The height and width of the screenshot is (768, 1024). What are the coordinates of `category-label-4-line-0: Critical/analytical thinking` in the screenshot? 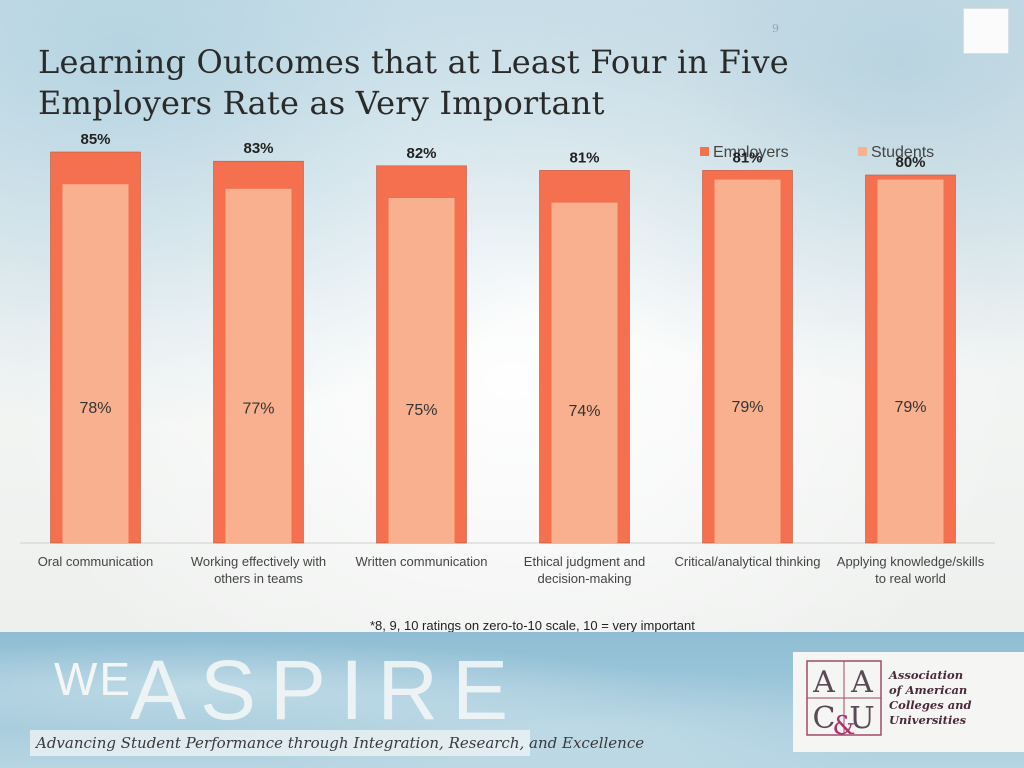 It's located at (748, 561).